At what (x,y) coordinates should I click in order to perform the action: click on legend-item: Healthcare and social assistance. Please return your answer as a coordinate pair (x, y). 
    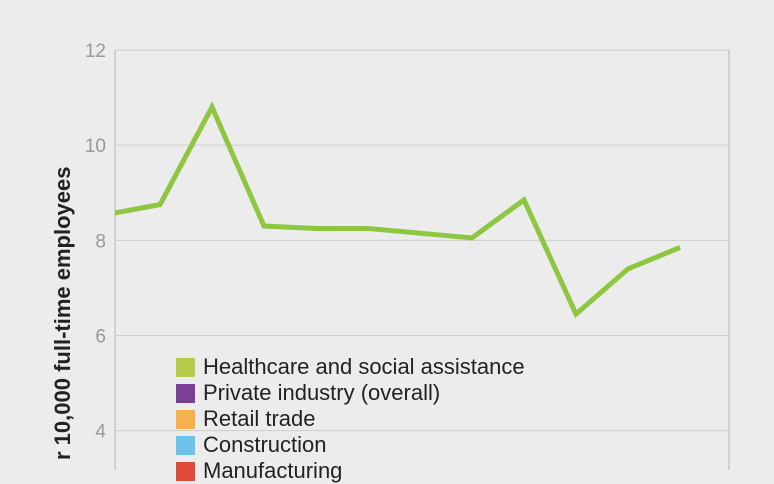
    Looking at the image, I should click on (350, 367).